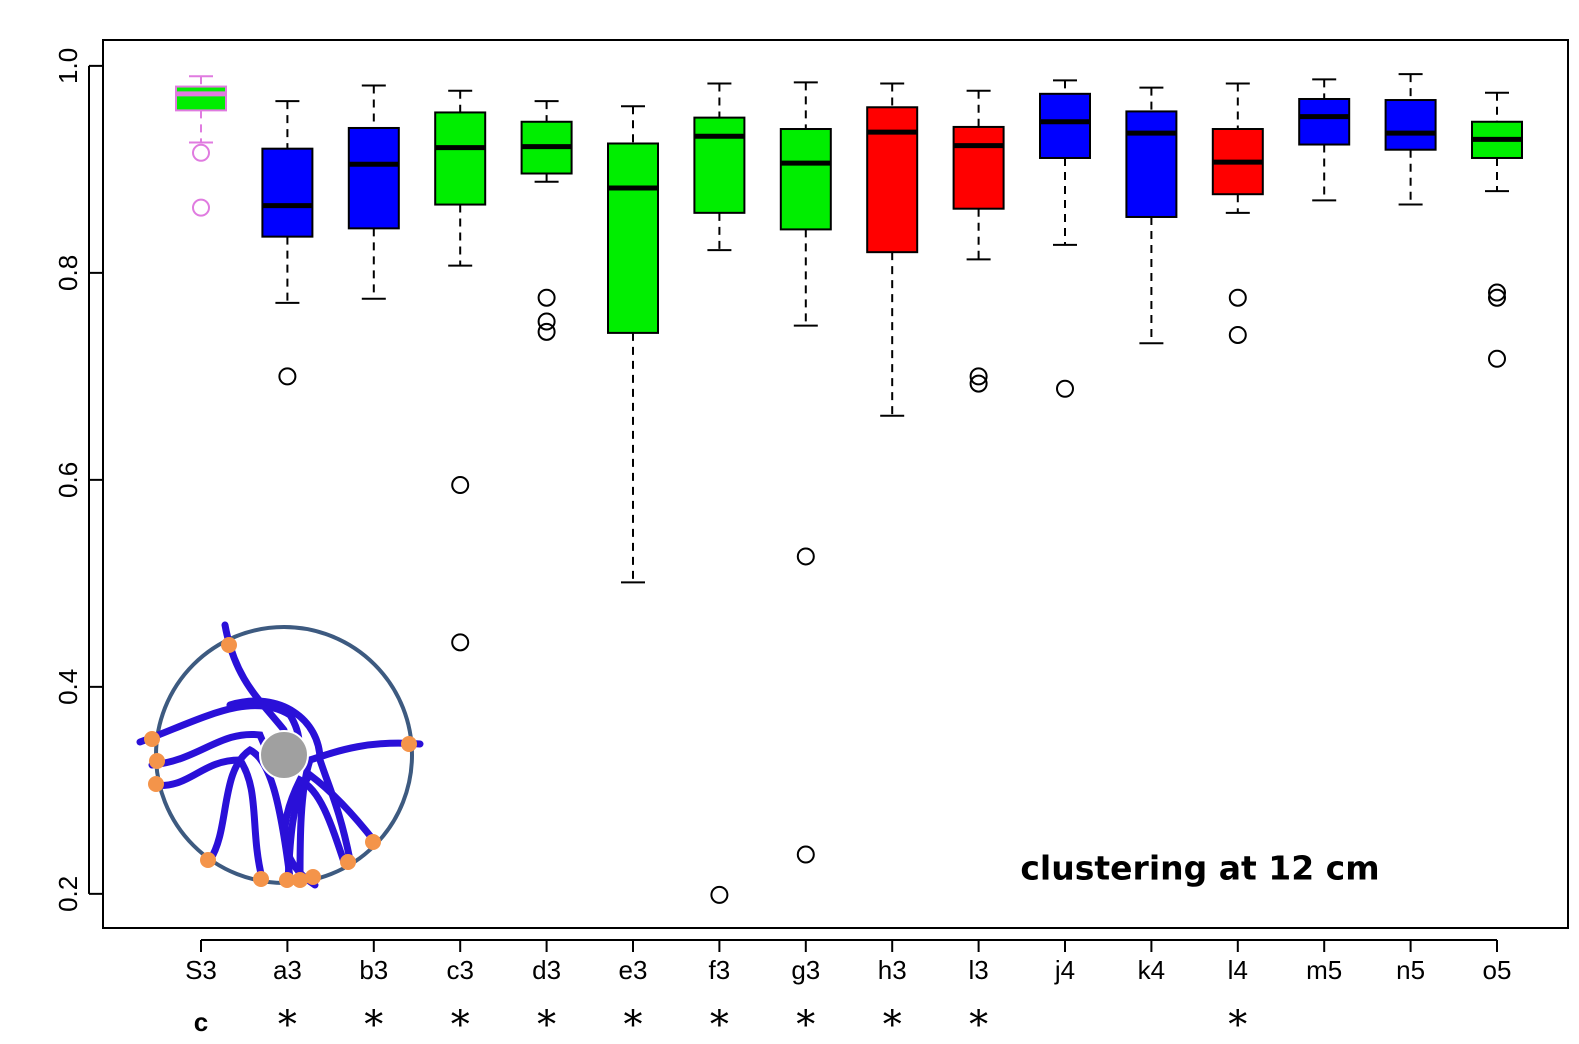 The width and height of the screenshot is (1579, 1044). I want to click on x-tick-label: S3, so click(201, 970).